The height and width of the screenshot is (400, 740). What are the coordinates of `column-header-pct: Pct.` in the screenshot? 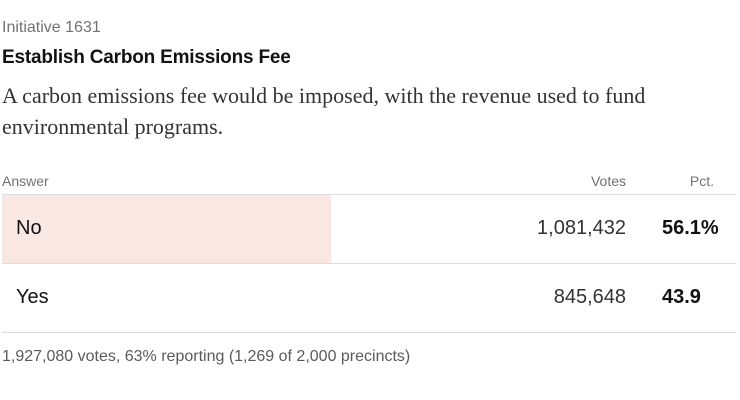 It's located at (701, 181).